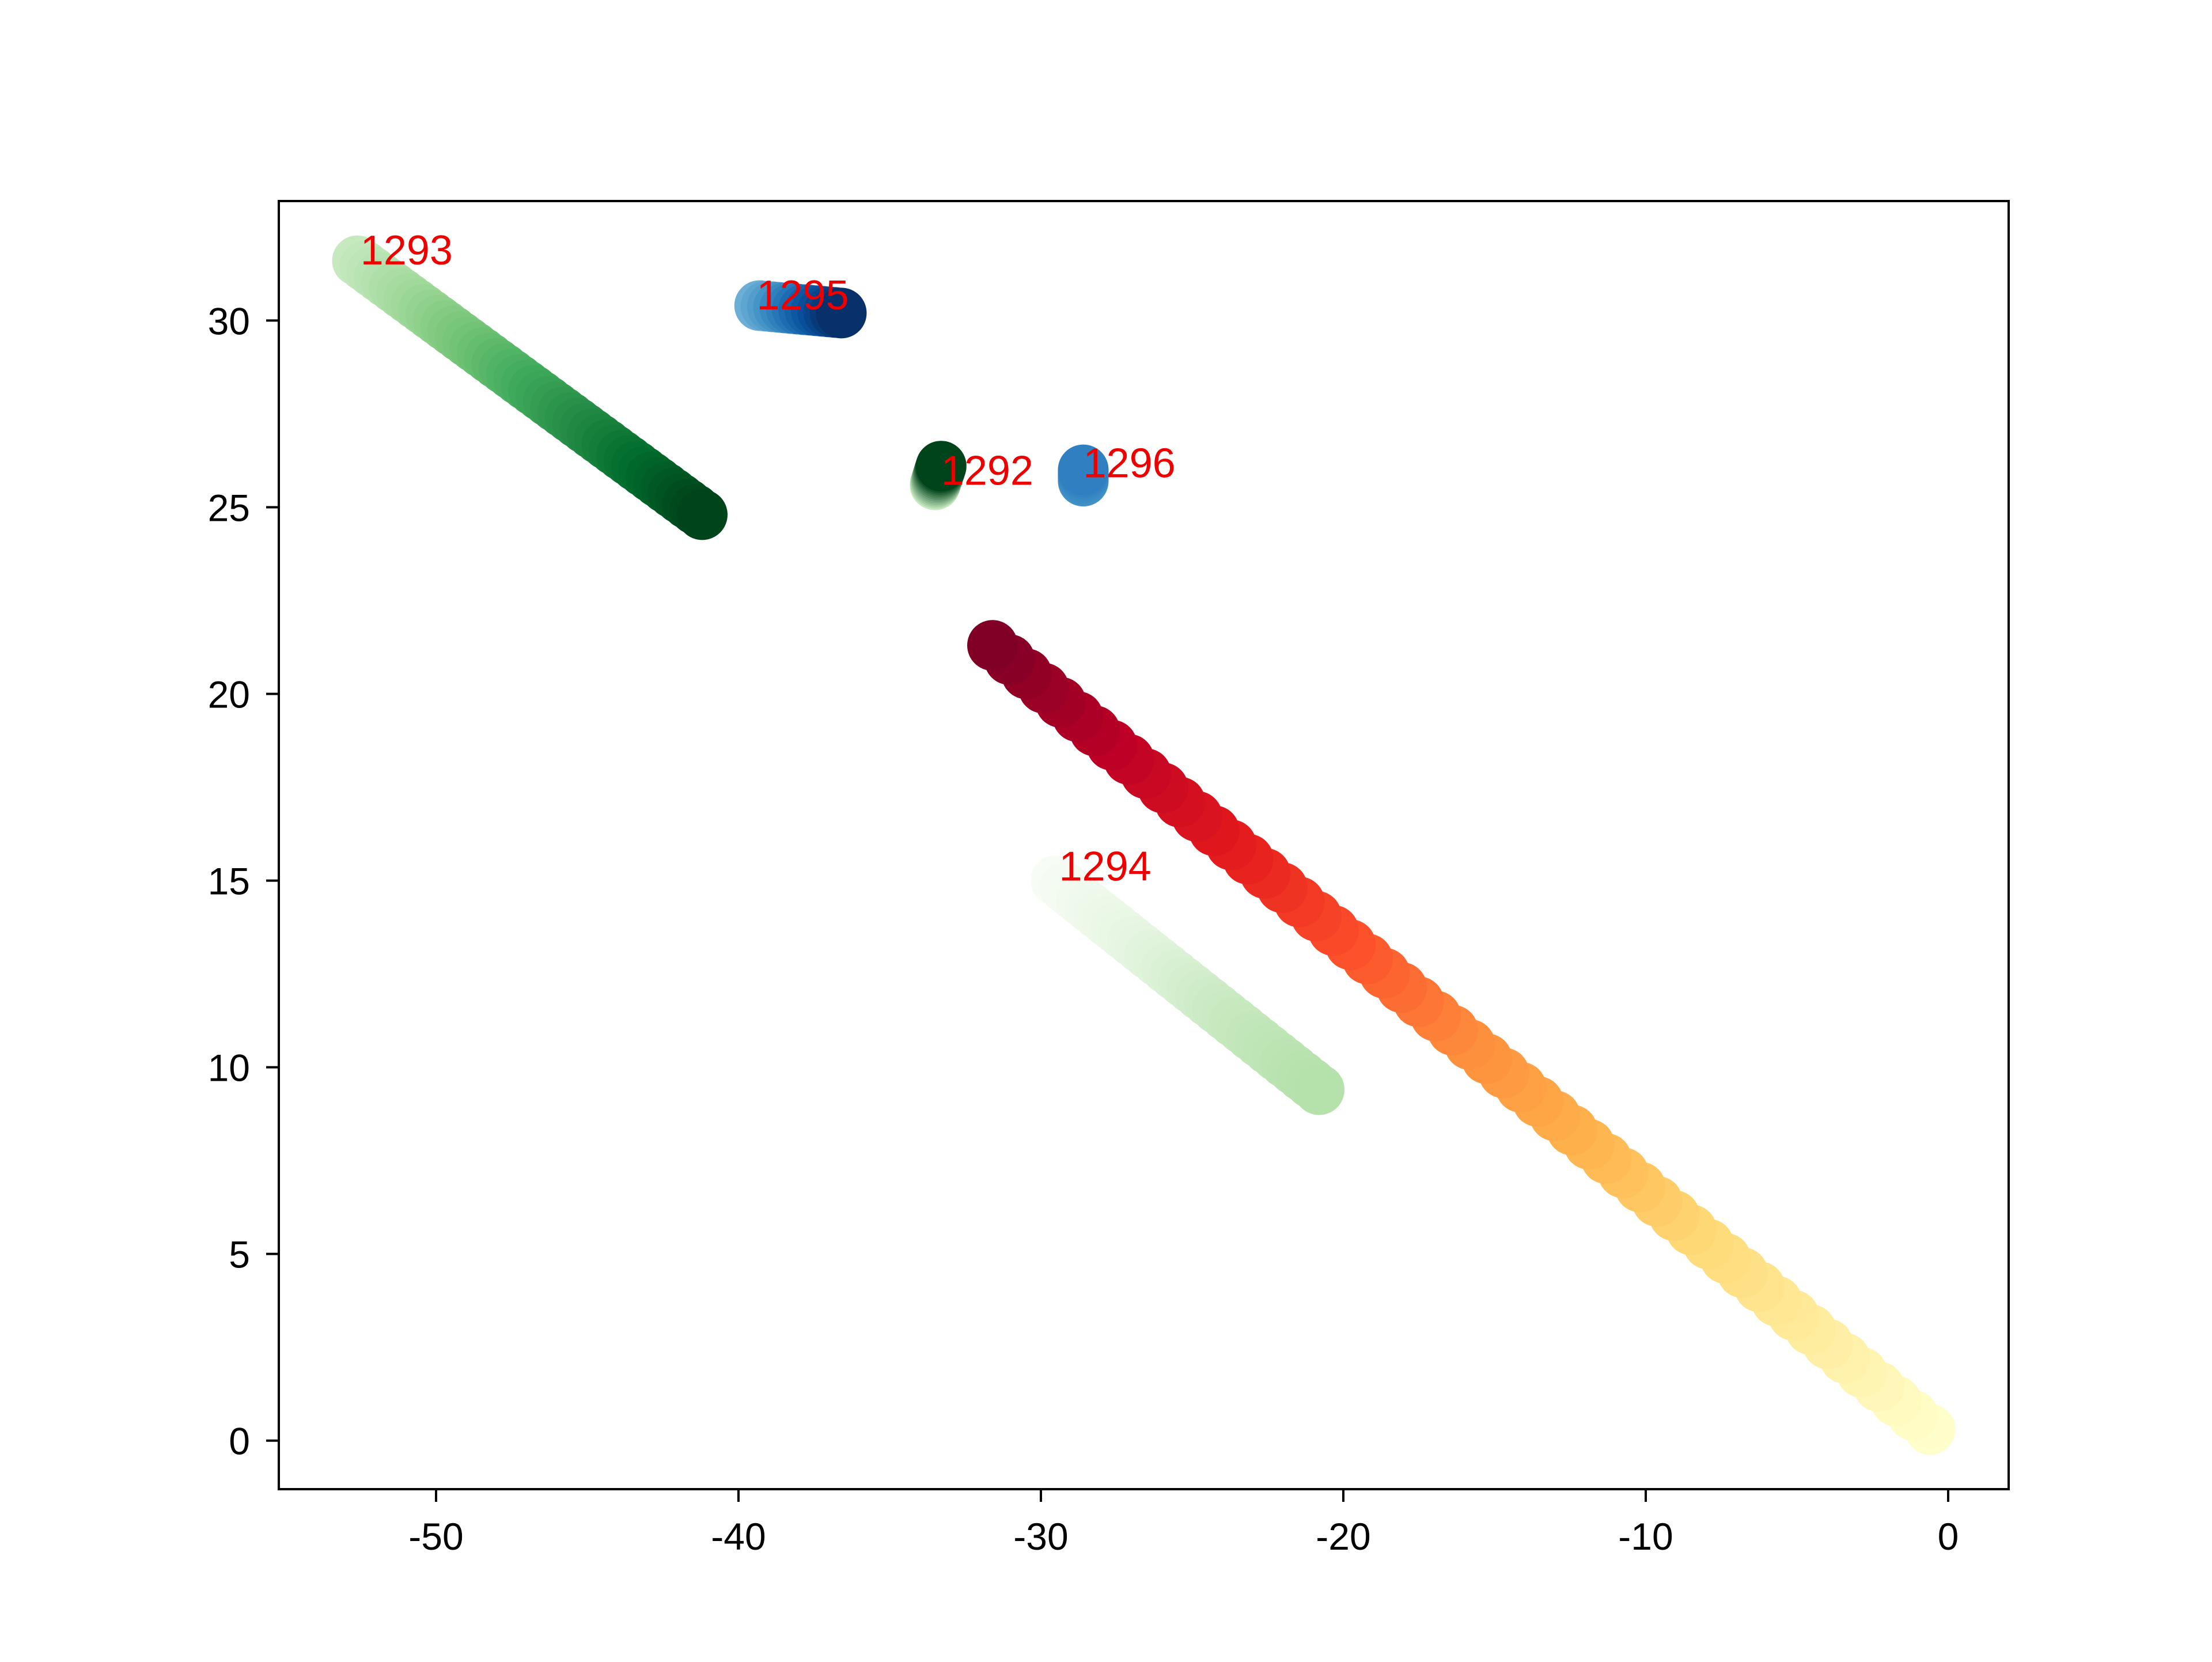 The height and width of the screenshot is (1662, 2212). I want to click on x-tick-label: -40, so click(738, 1537).